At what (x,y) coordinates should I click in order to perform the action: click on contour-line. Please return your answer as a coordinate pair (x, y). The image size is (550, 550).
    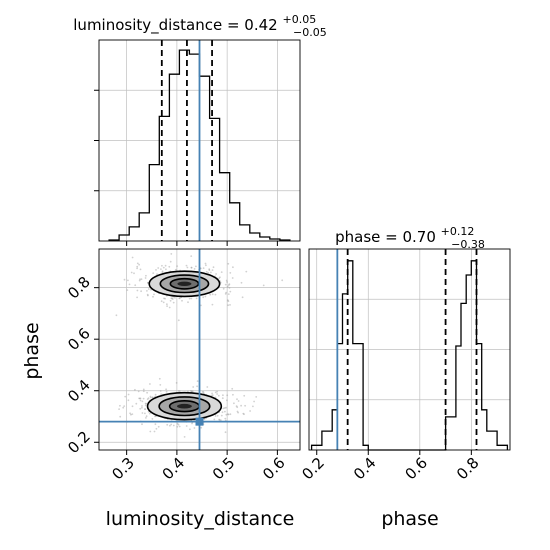
    Looking at the image, I should click on (184, 284).